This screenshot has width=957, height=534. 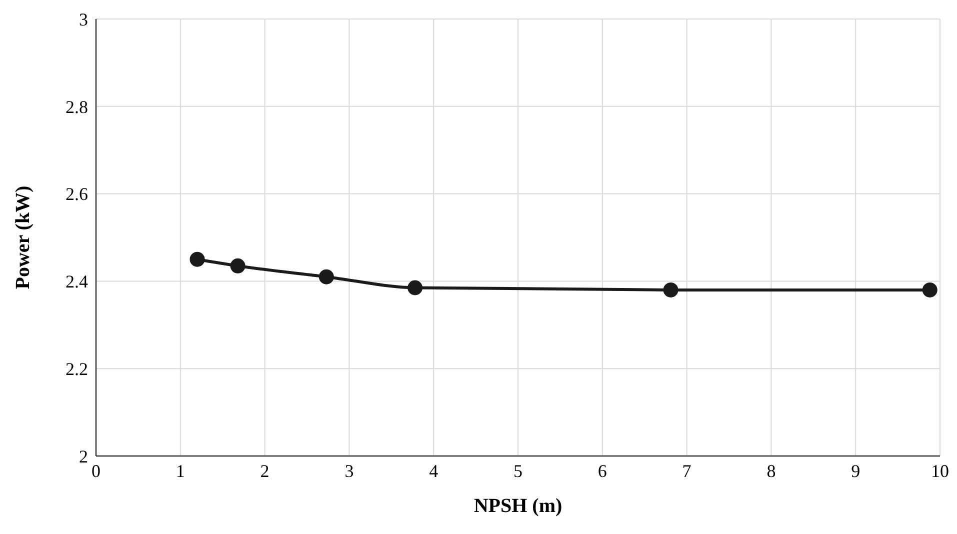 I want to click on y-axis-title: Power (kW), so click(x=23, y=238).